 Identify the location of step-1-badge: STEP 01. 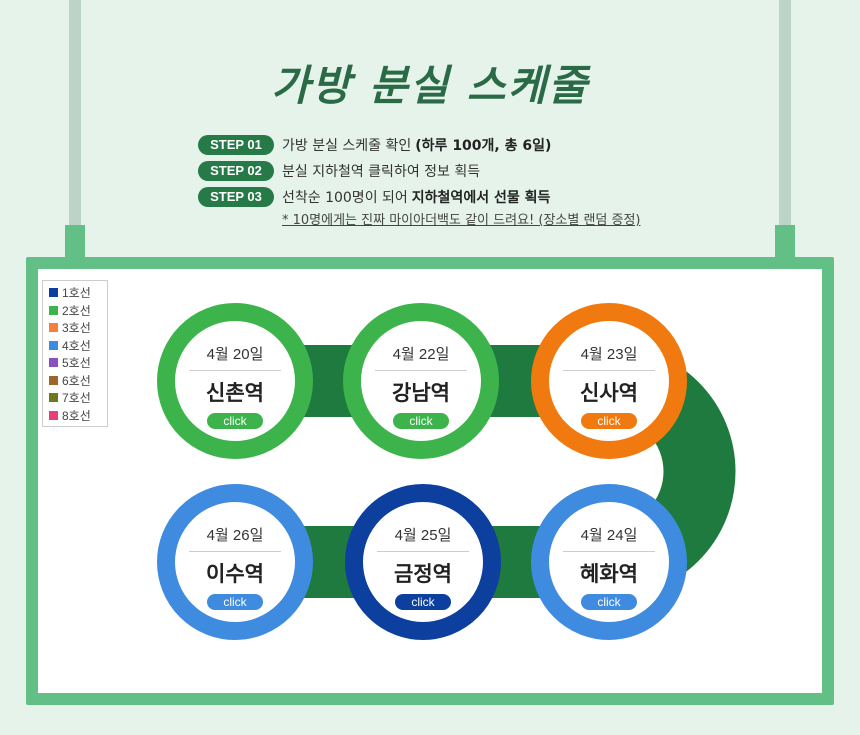
(236, 145).